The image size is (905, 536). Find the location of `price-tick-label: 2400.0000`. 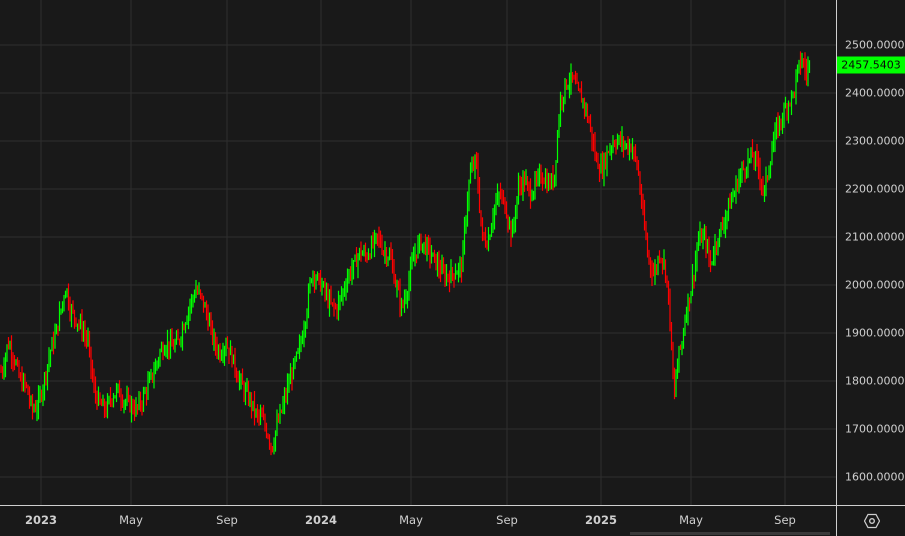

price-tick-label: 2400.0000 is located at coordinates (875, 93).